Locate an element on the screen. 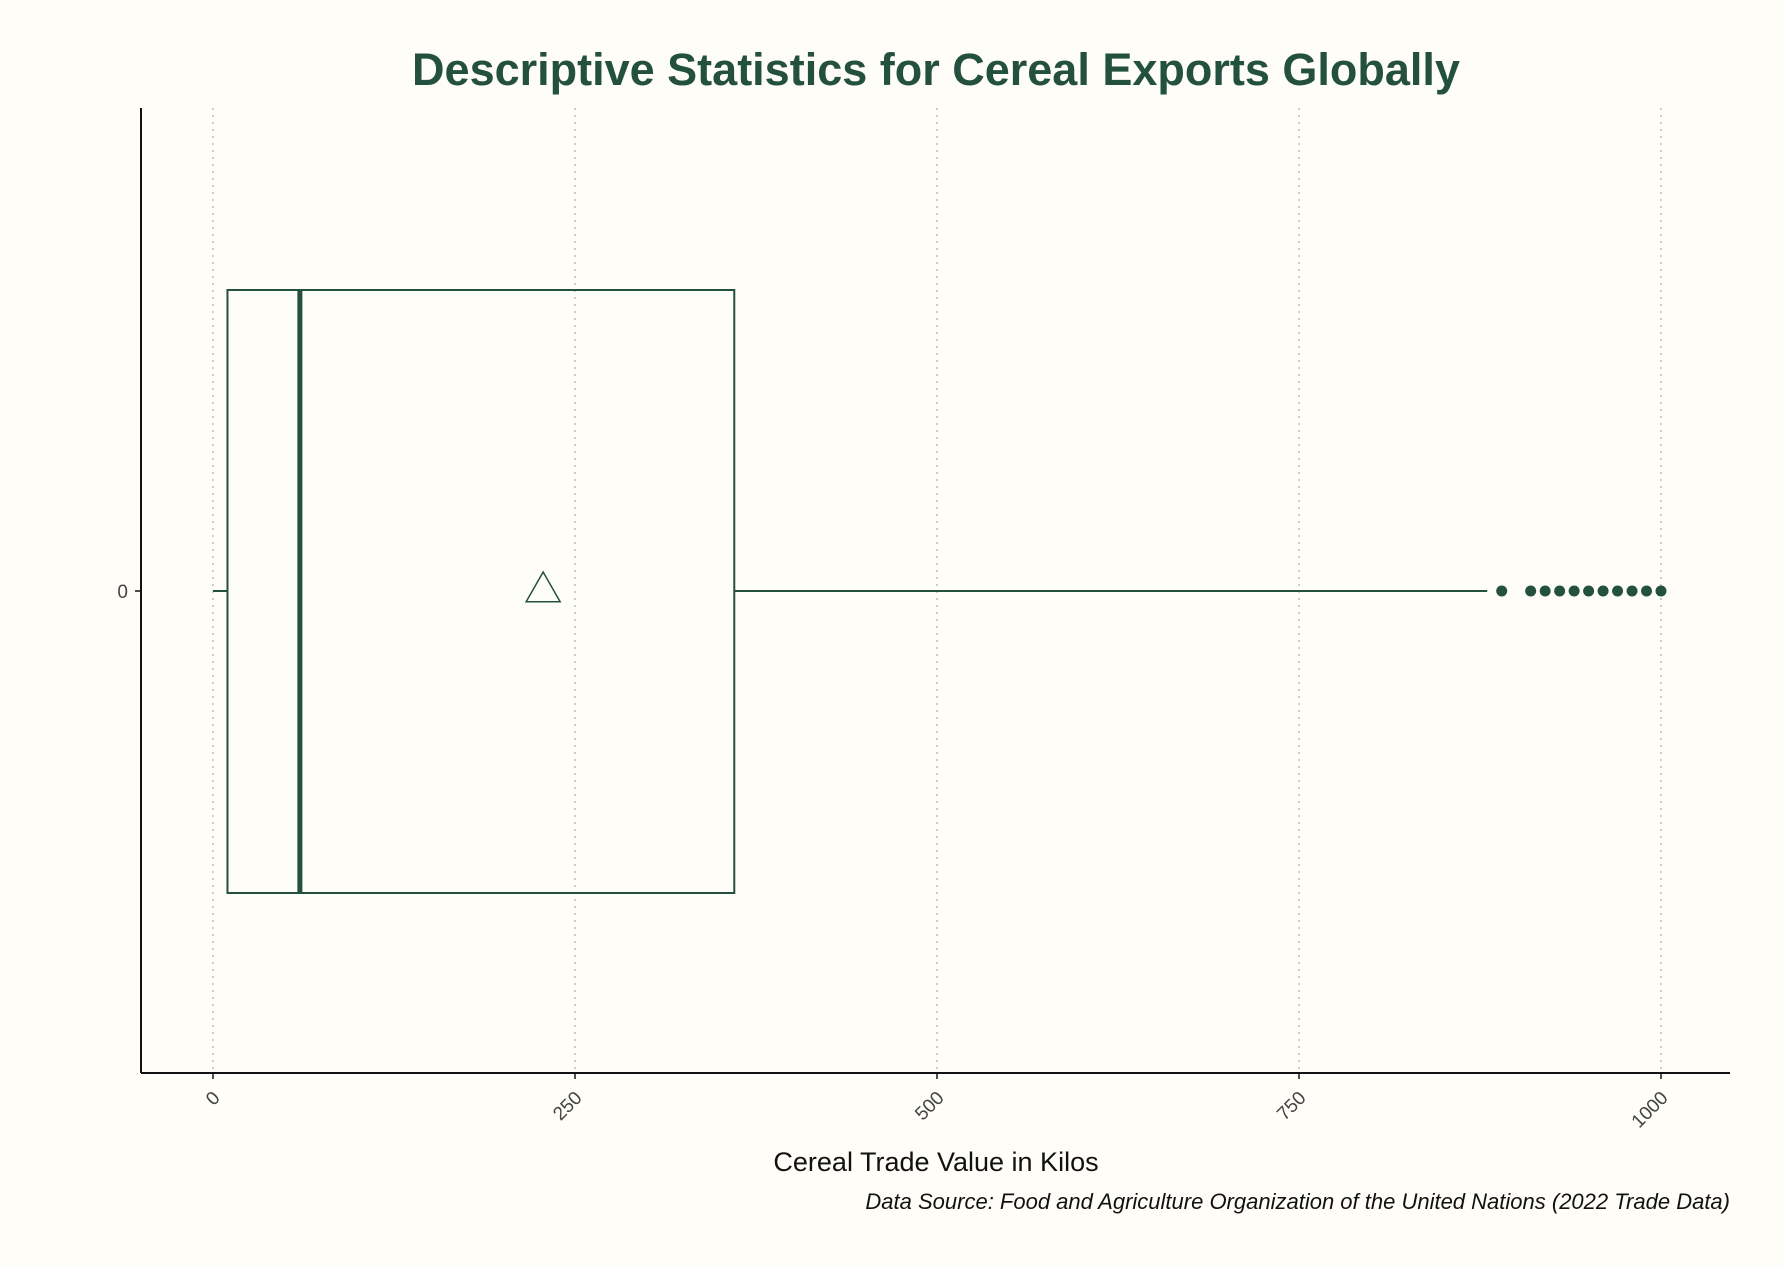 The width and height of the screenshot is (1784, 1266). x-tick-label-3: 750 is located at coordinates (1291, 1106).